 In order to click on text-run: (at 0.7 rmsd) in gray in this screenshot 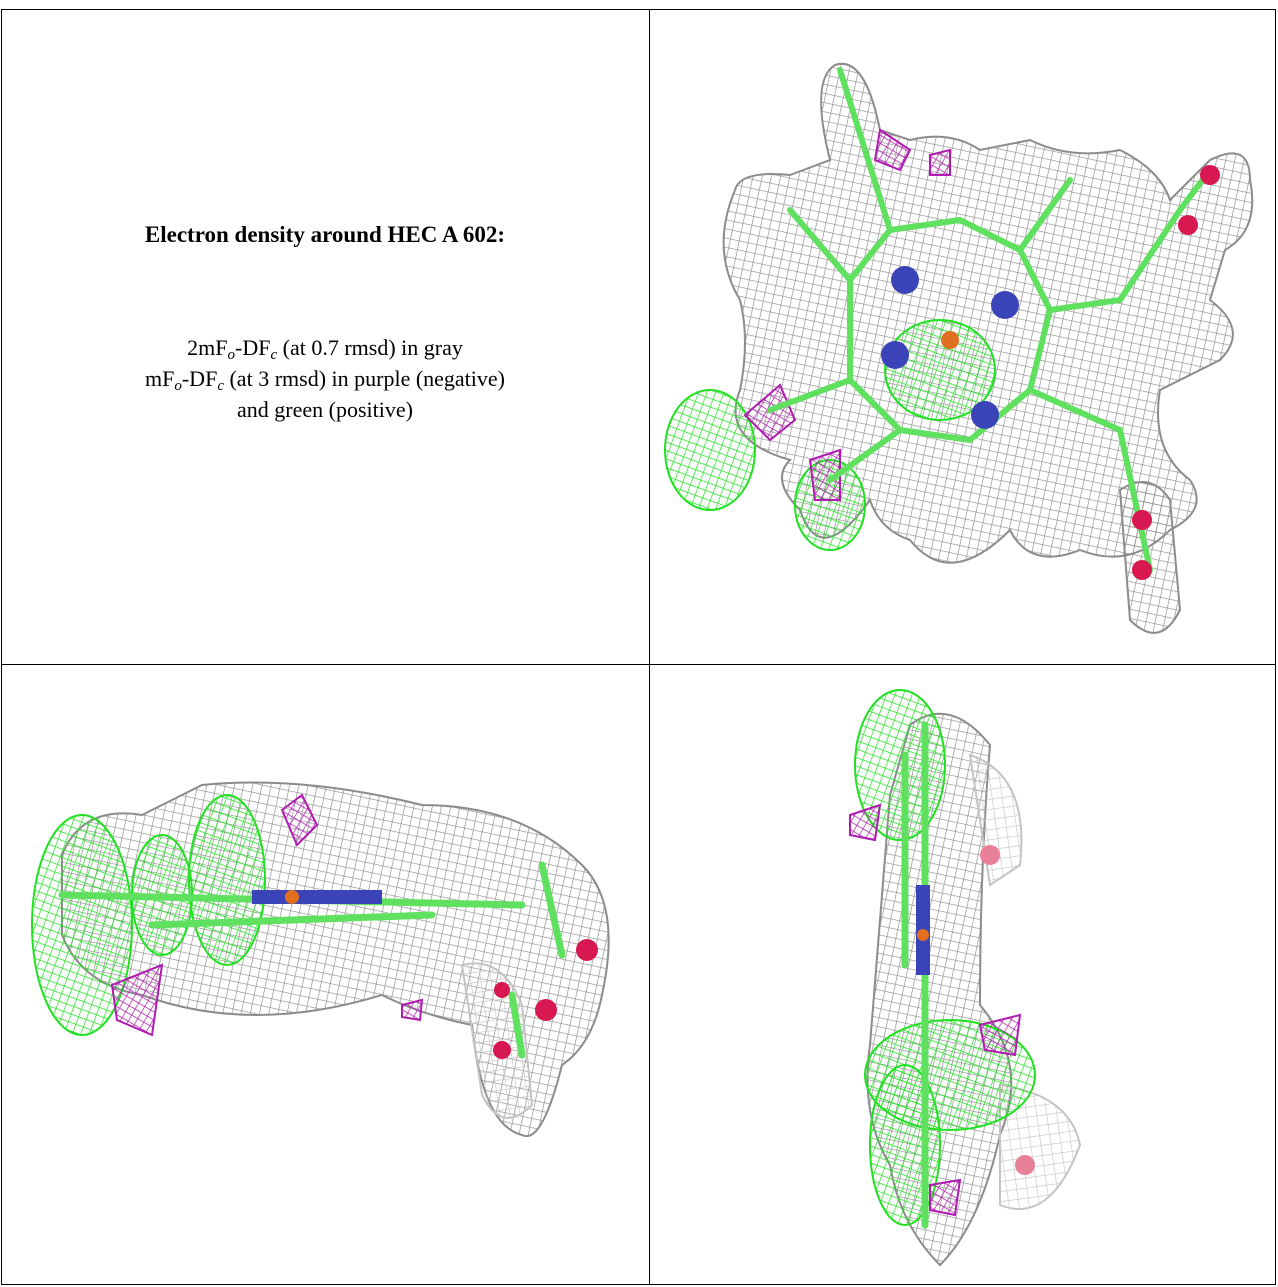, I will do `click(370, 347)`.